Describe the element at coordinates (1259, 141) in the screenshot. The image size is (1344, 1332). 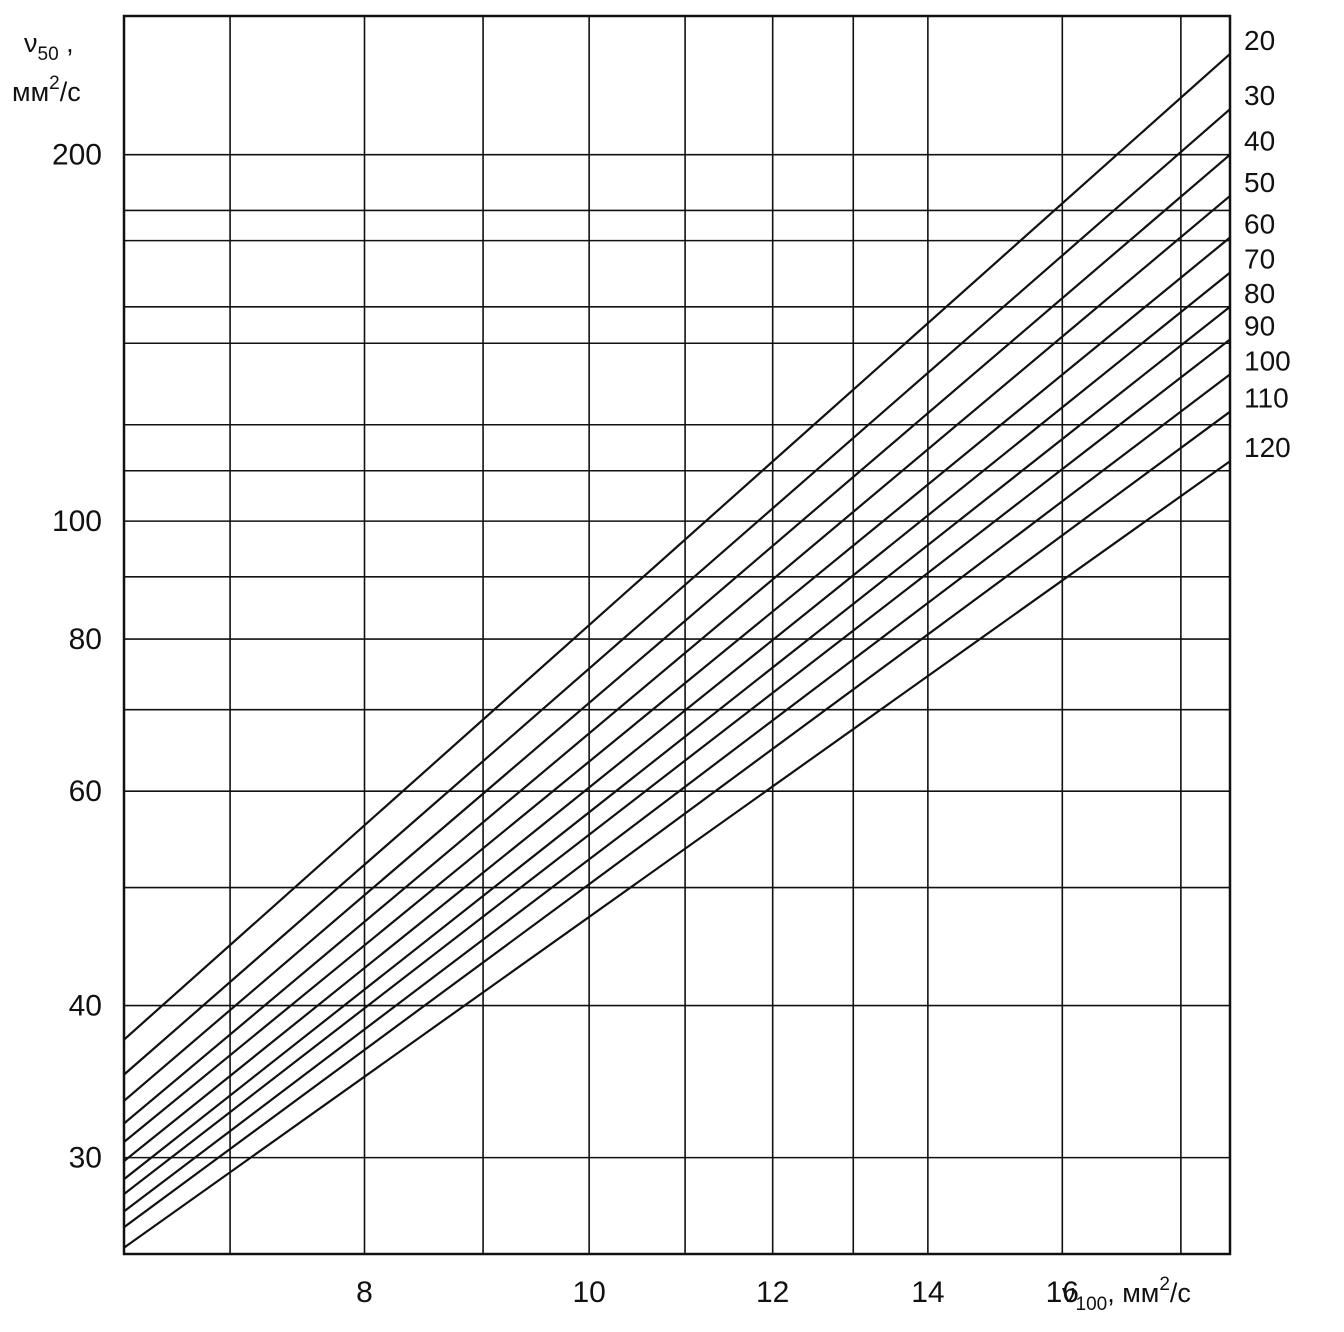
I see `series-label-40: 40` at that location.